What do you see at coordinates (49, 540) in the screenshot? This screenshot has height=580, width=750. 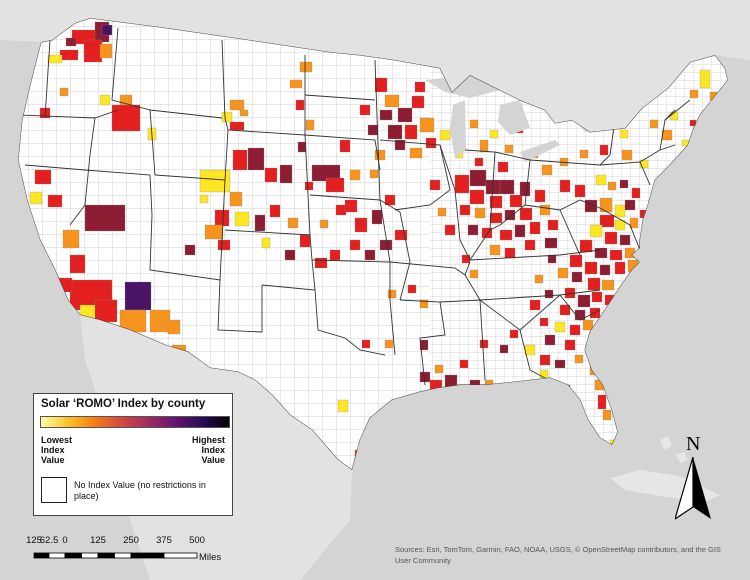 I see `scale-bar-tick-label: 62.5` at bounding box center [49, 540].